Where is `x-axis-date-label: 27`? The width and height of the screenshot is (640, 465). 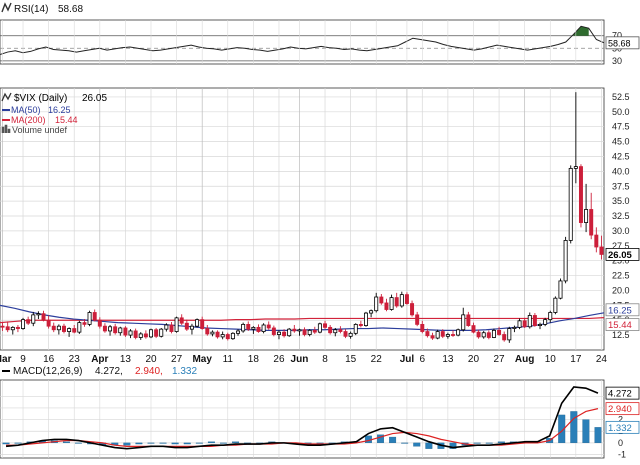 x-axis-date-label: 27 is located at coordinates (177, 359).